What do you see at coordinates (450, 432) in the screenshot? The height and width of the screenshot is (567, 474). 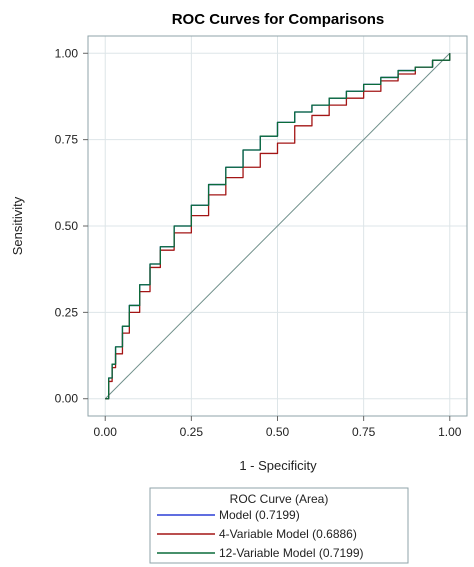 I see `x-tick-label: 1.00` at bounding box center [450, 432].